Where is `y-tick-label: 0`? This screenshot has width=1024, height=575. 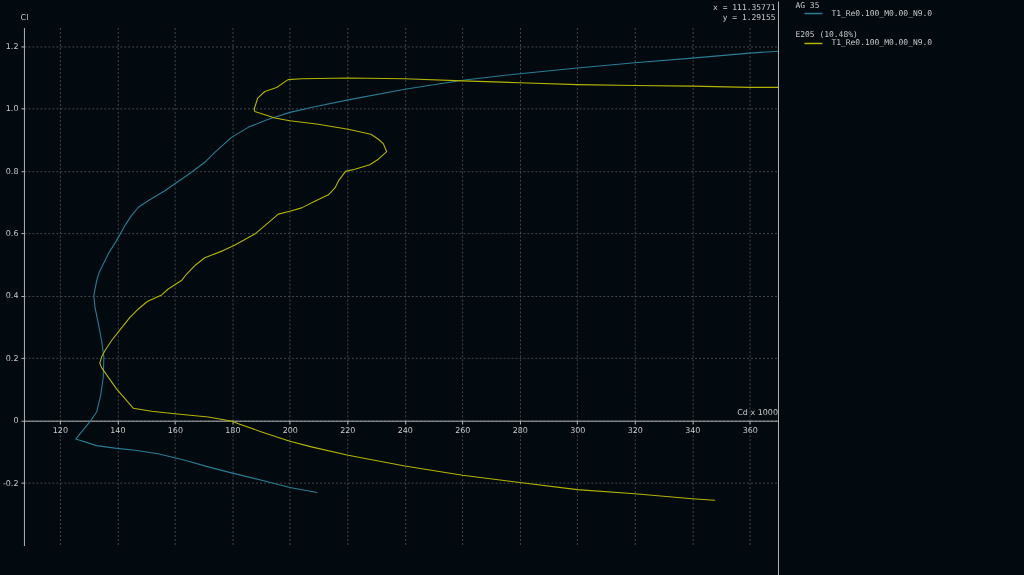 y-tick-label: 0 is located at coordinates (16, 421).